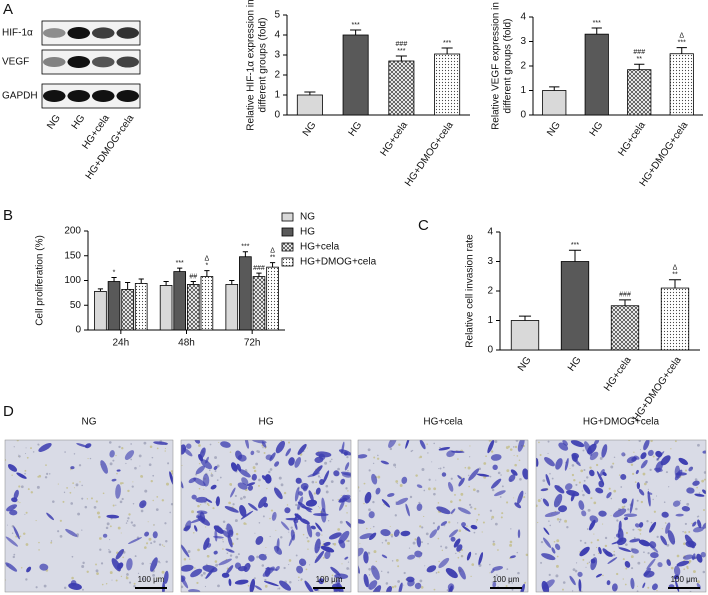 This screenshot has width=708, height=595. I want to click on bar, so click(141, 307).